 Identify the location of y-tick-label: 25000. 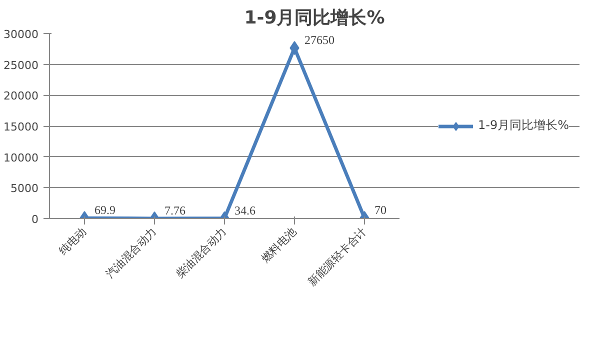
(21, 65).